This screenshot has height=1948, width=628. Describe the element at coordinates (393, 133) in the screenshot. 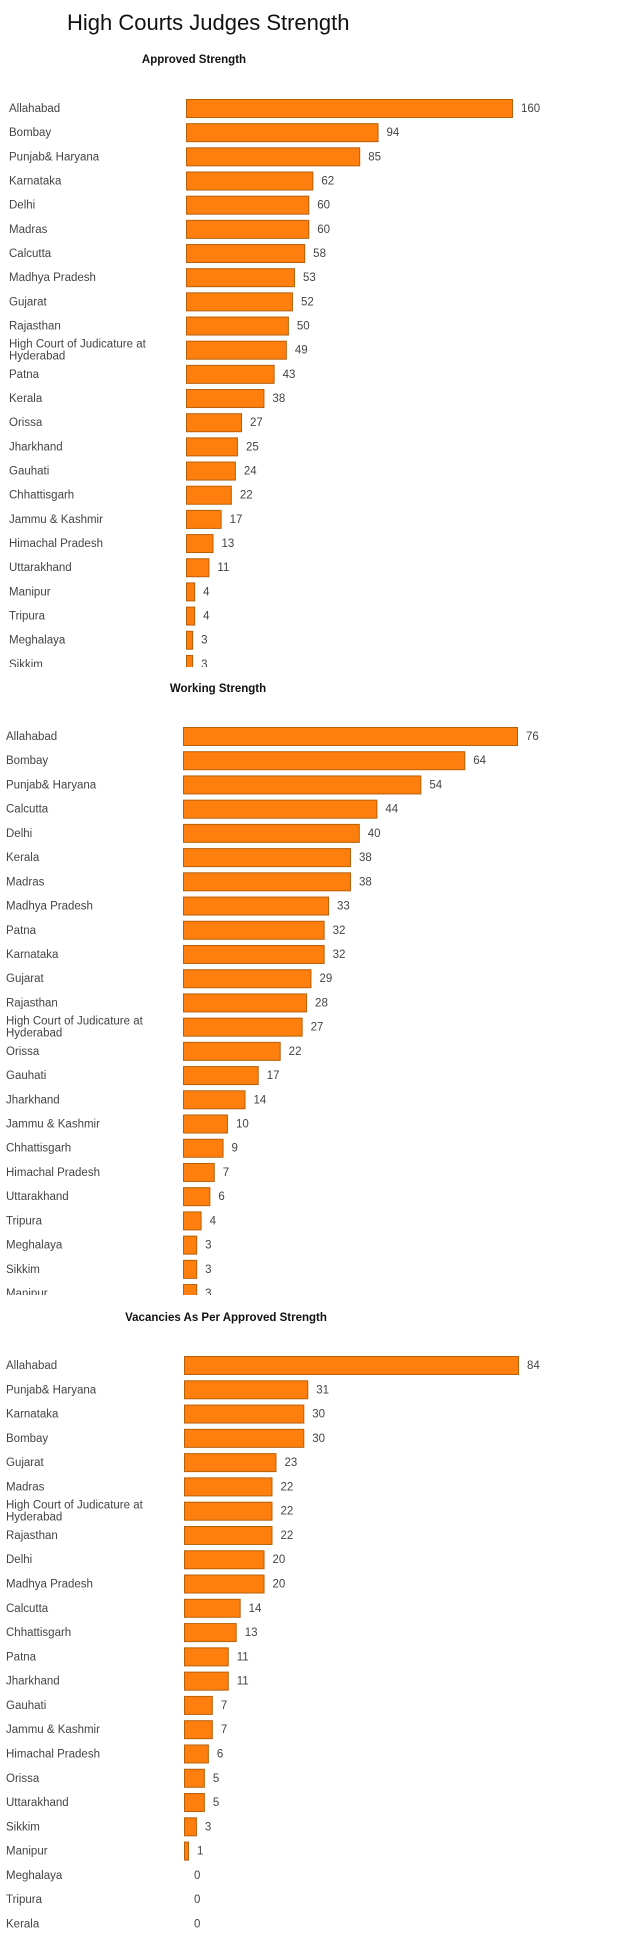

I see `value-label: 94` at that location.